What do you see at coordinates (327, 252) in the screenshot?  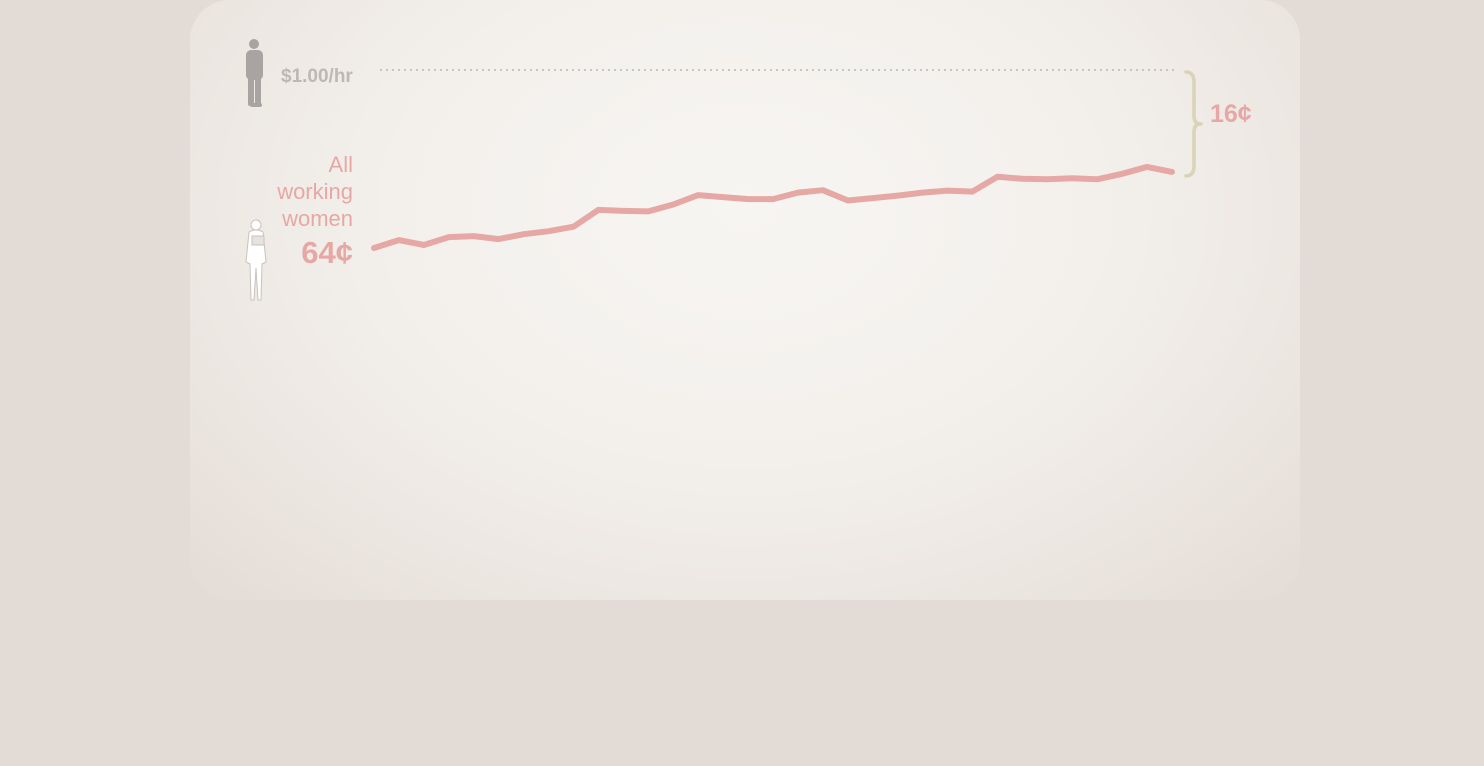 I see `series-start-value: 64¢` at bounding box center [327, 252].